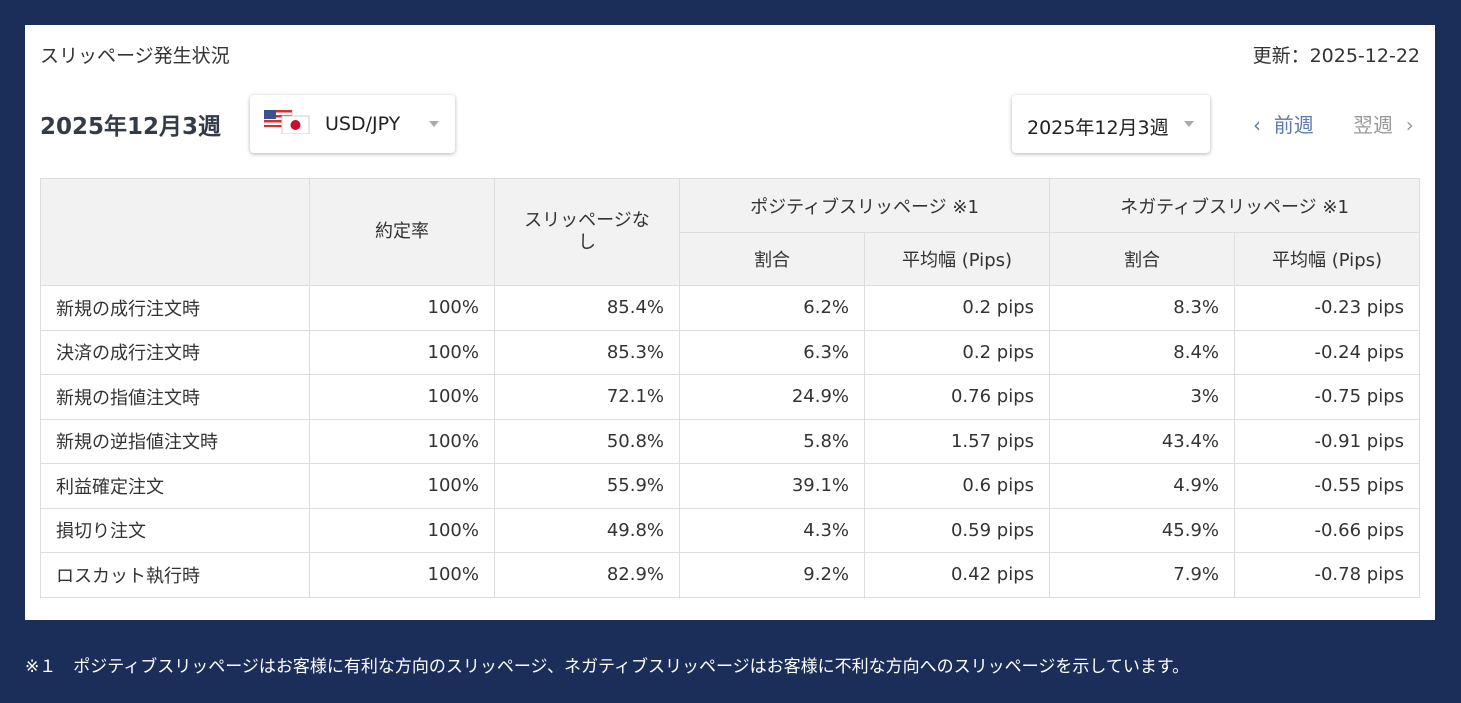 This screenshot has width=1461, height=703. I want to click on title: スリッページ発生状況, so click(135, 56).